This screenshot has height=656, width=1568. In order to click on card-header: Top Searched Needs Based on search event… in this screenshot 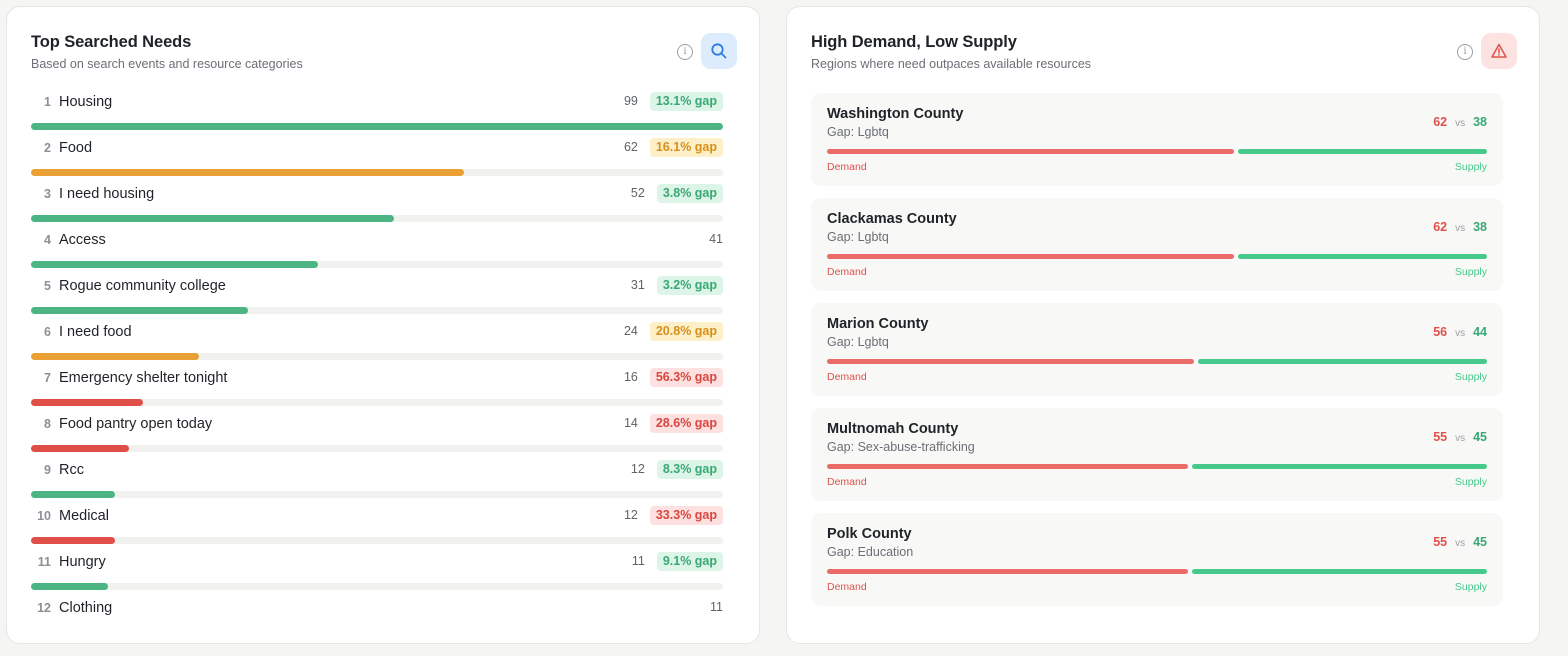, I will do `click(384, 58)`.